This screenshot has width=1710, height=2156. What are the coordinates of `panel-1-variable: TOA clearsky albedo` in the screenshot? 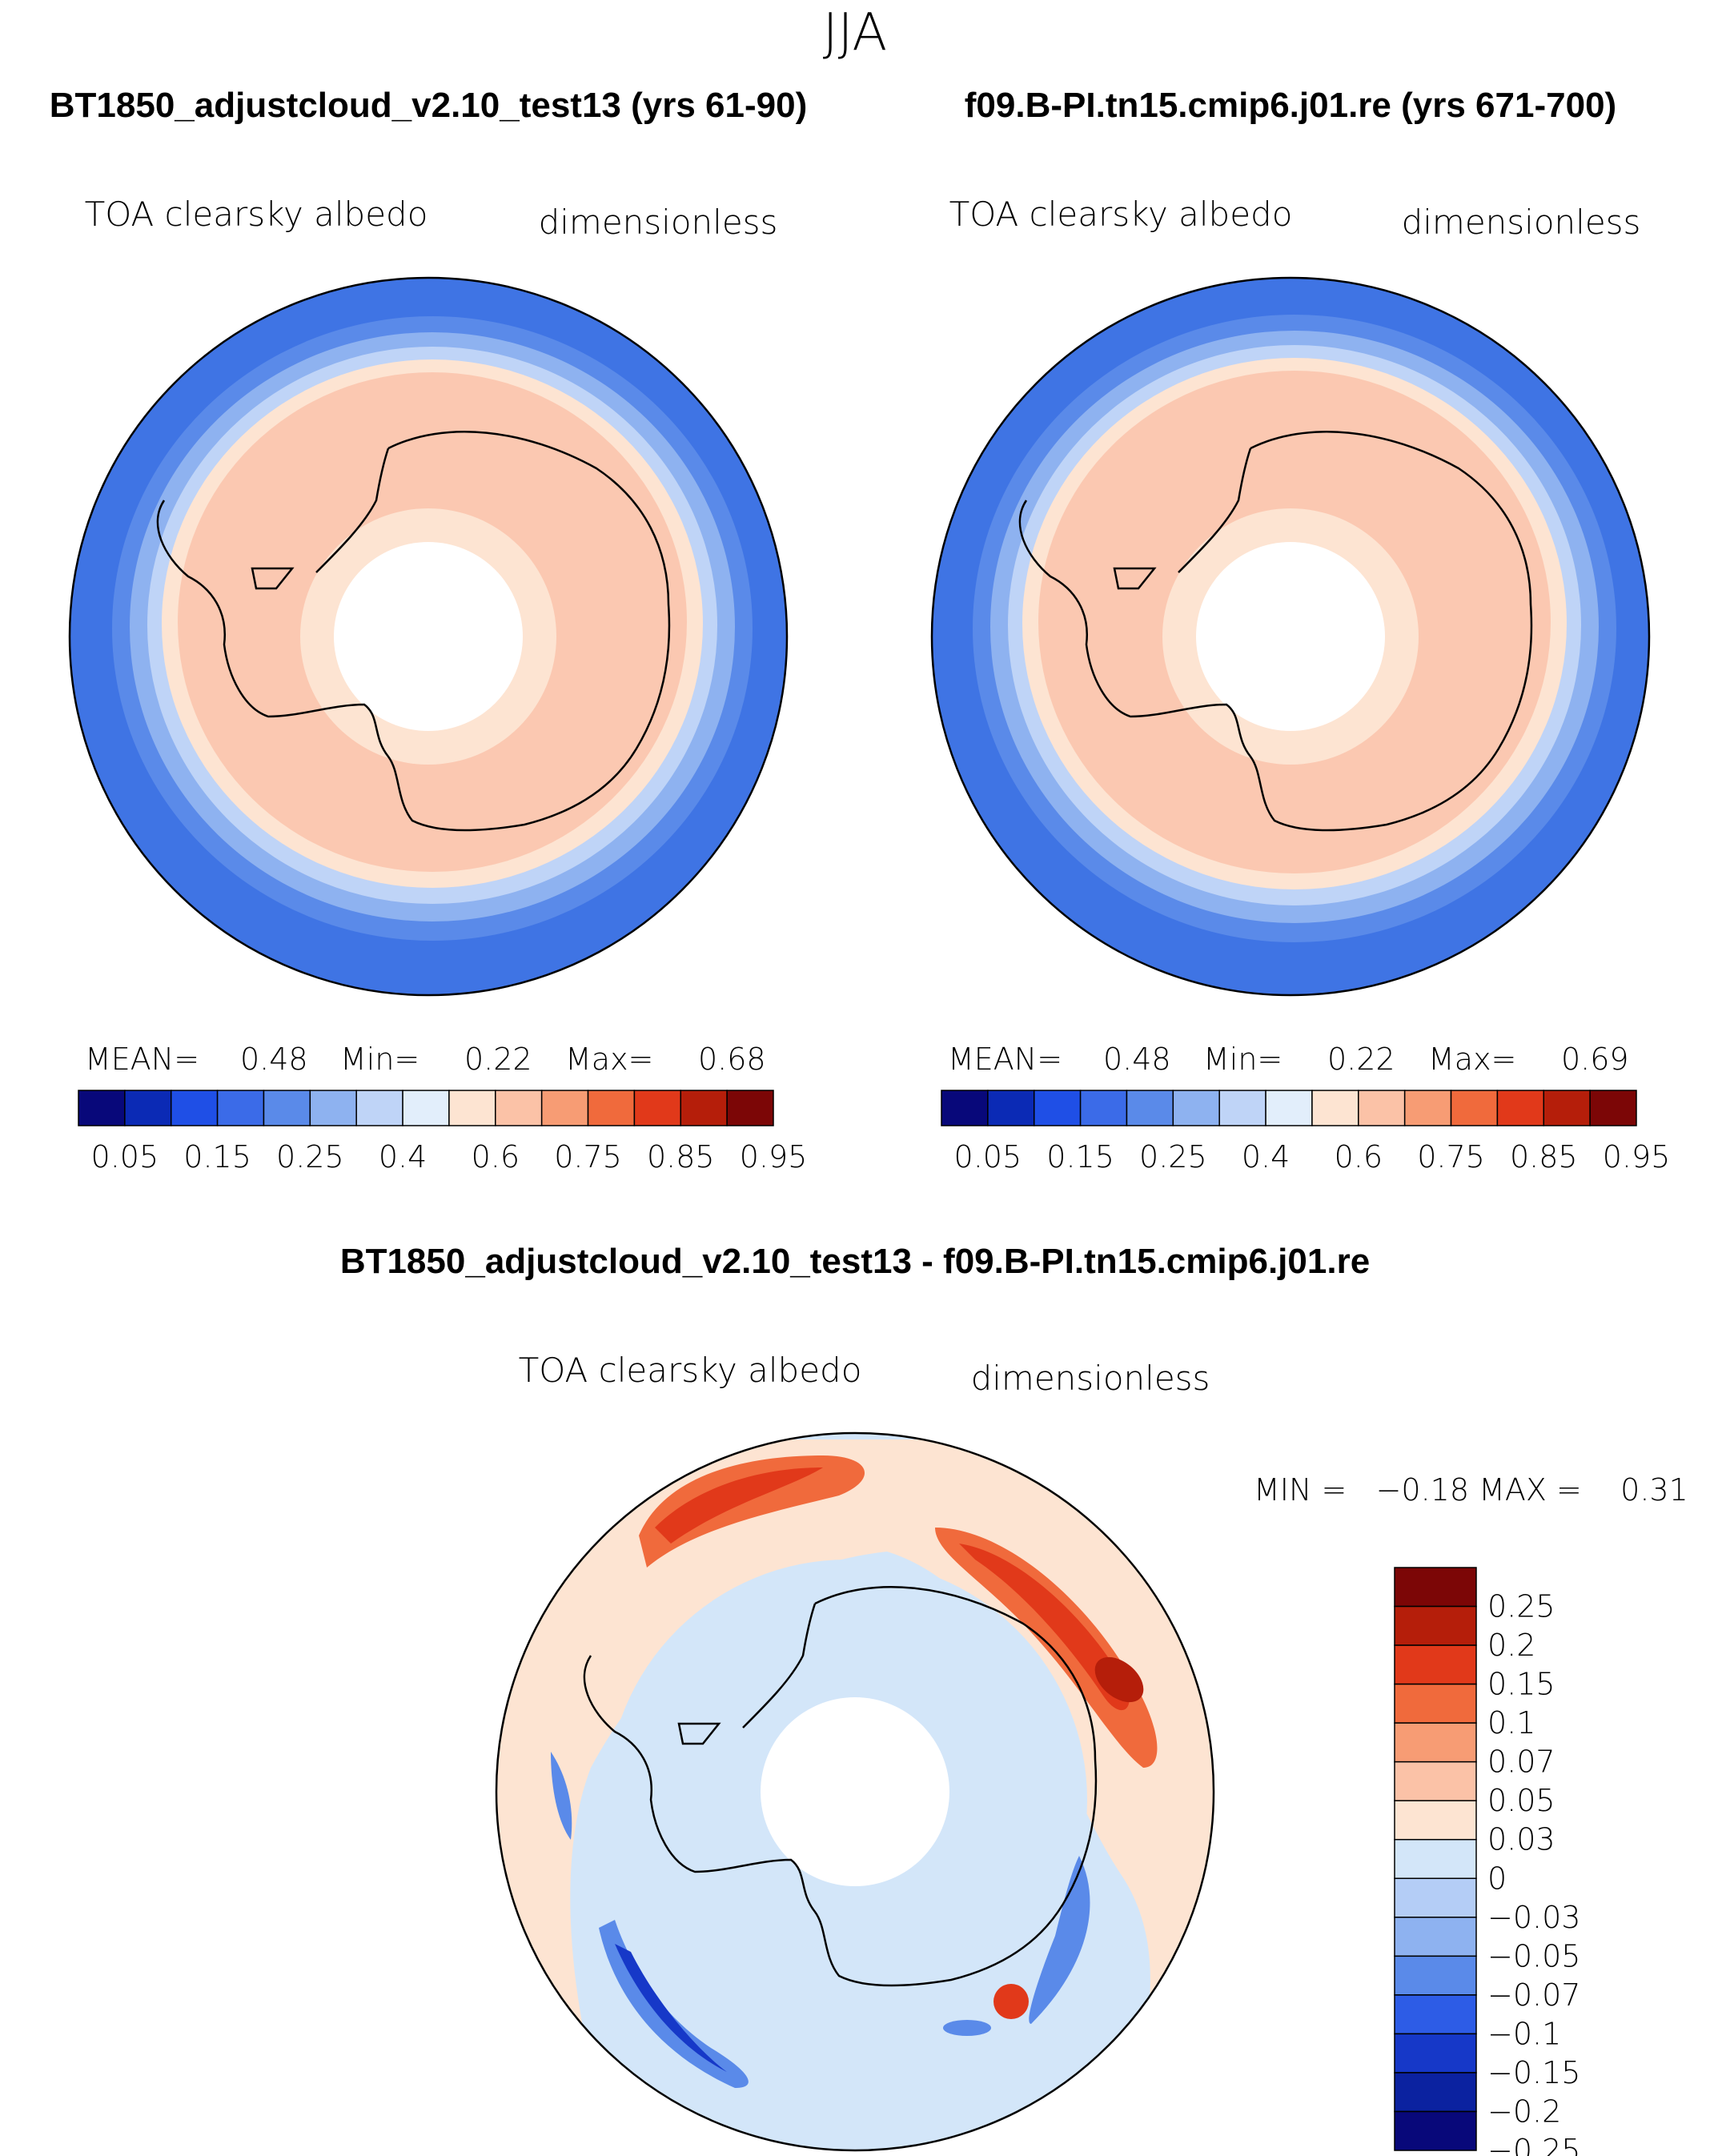 It's located at (257, 214).